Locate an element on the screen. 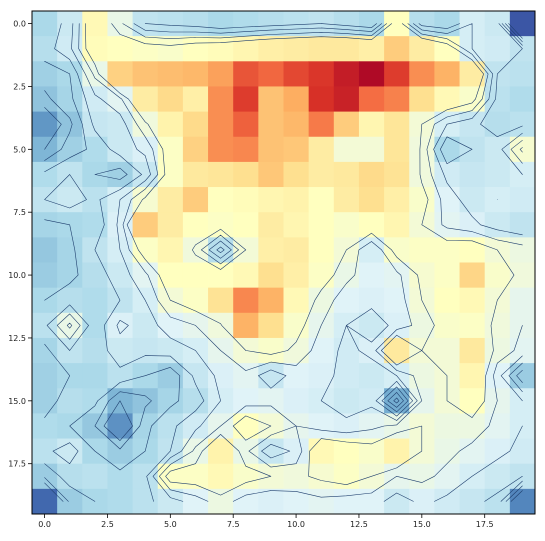 This screenshot has width=545, height=541. y-tick-label: 15.0 is located at coordinates (17, 401).